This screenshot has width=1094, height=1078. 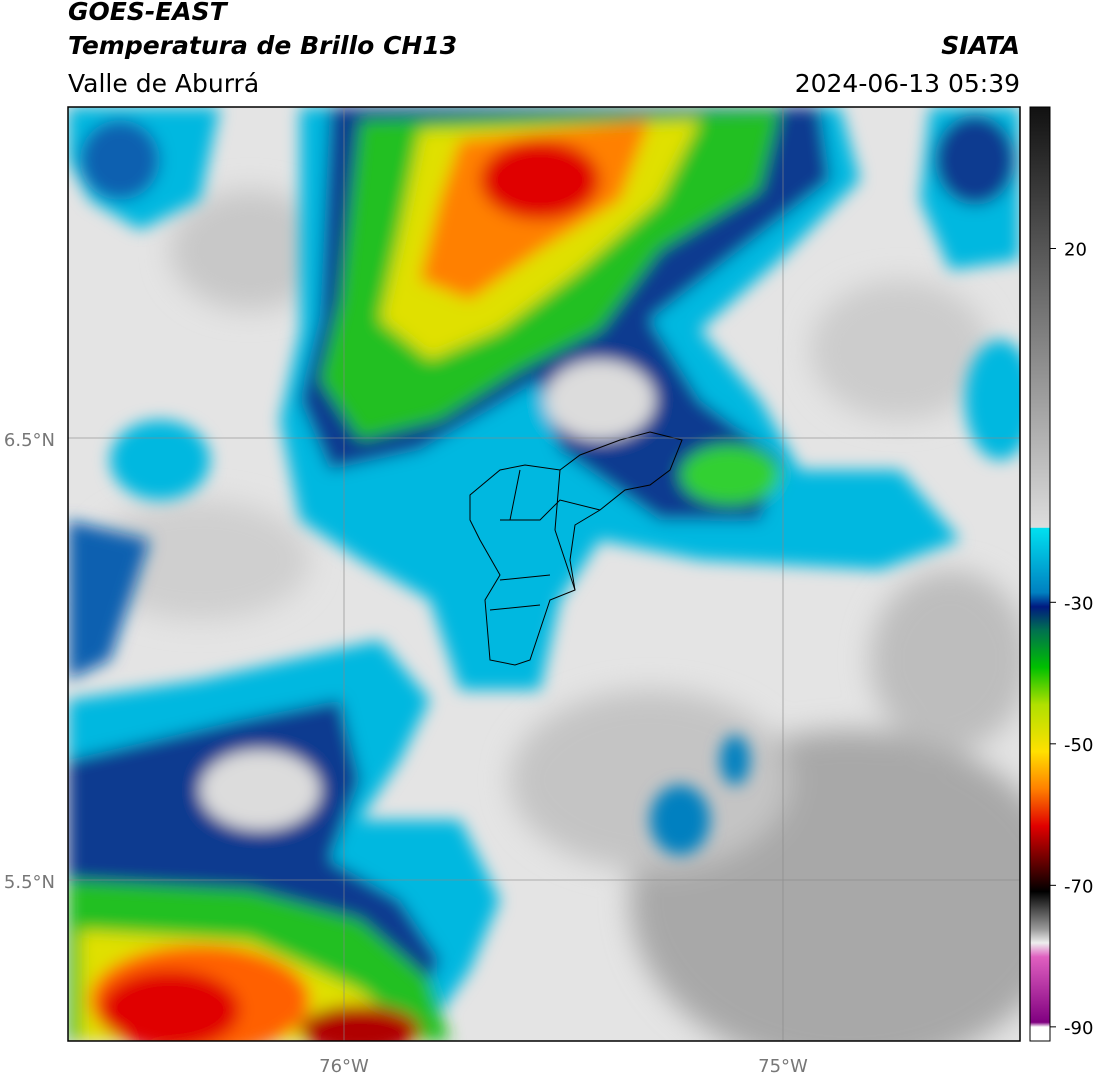 What do you see at coordinates (980, 45) in the screenshot?
I see `source: SIATA` at bounding box center [980, 45].